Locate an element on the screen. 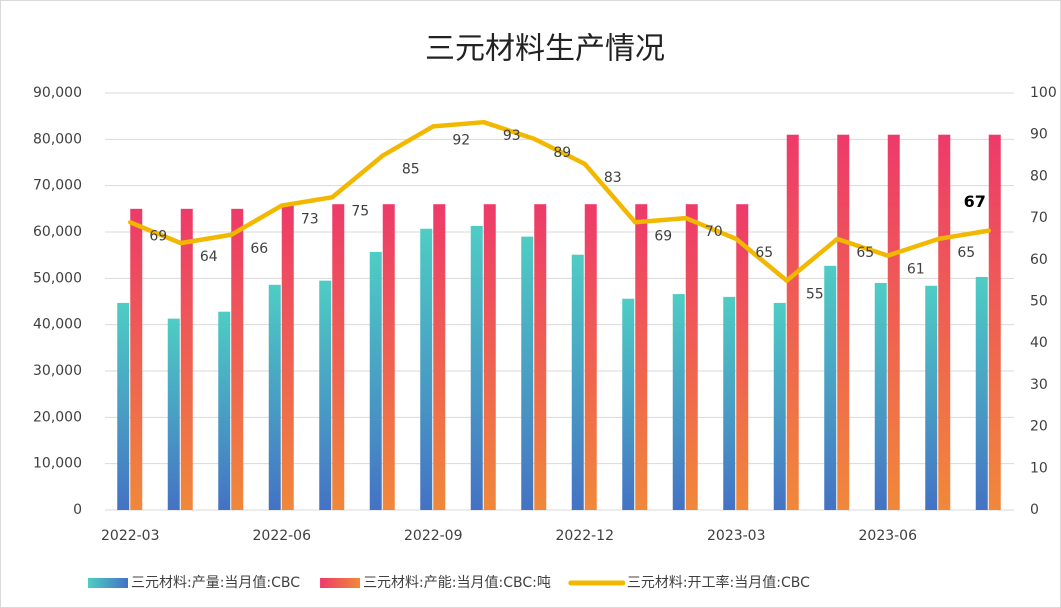 Image resolution: width=1061 pixels, height=608 pixels. data-label: 64 is located at coordinates (209, 257).